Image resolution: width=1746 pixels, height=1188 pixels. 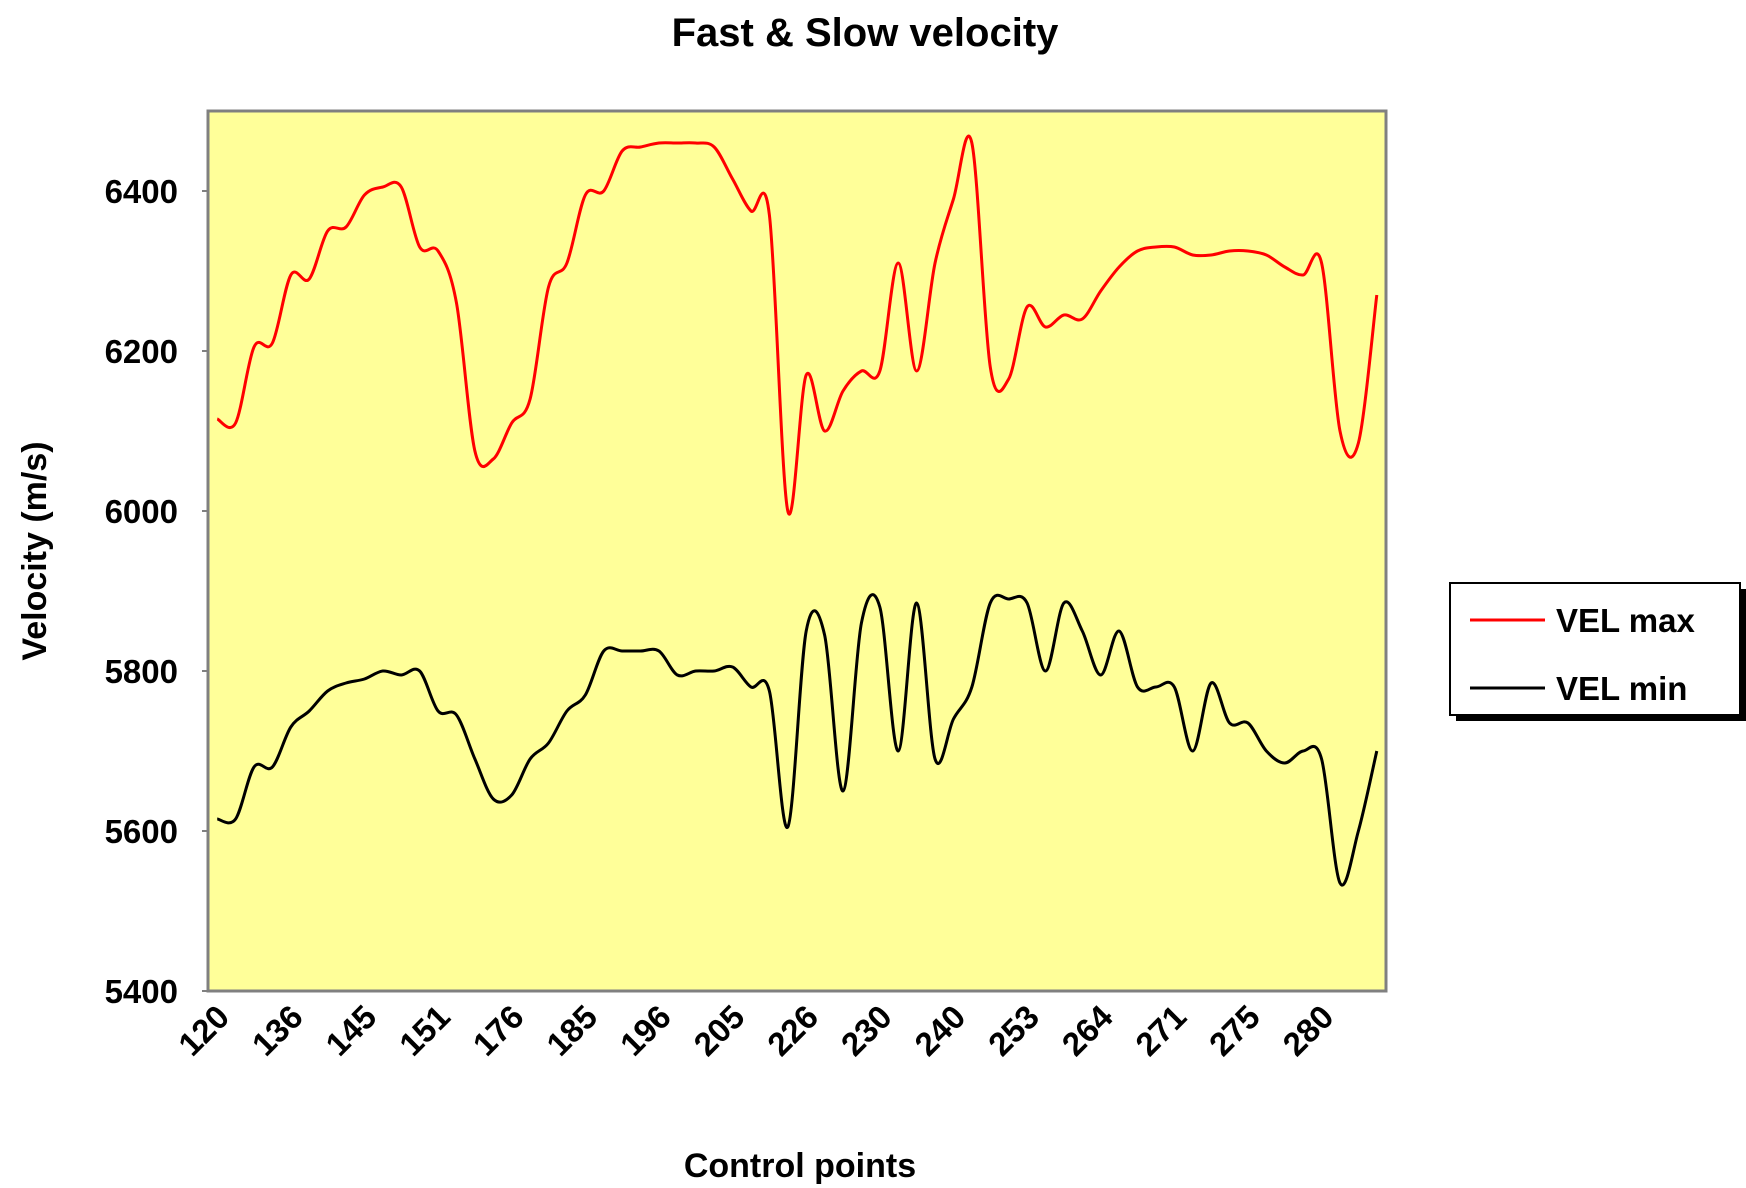 What do you see at coordinates (350, 1030) in the screenshot?
I see `x-tick-label: 145` at bounding box center [350, 1030].